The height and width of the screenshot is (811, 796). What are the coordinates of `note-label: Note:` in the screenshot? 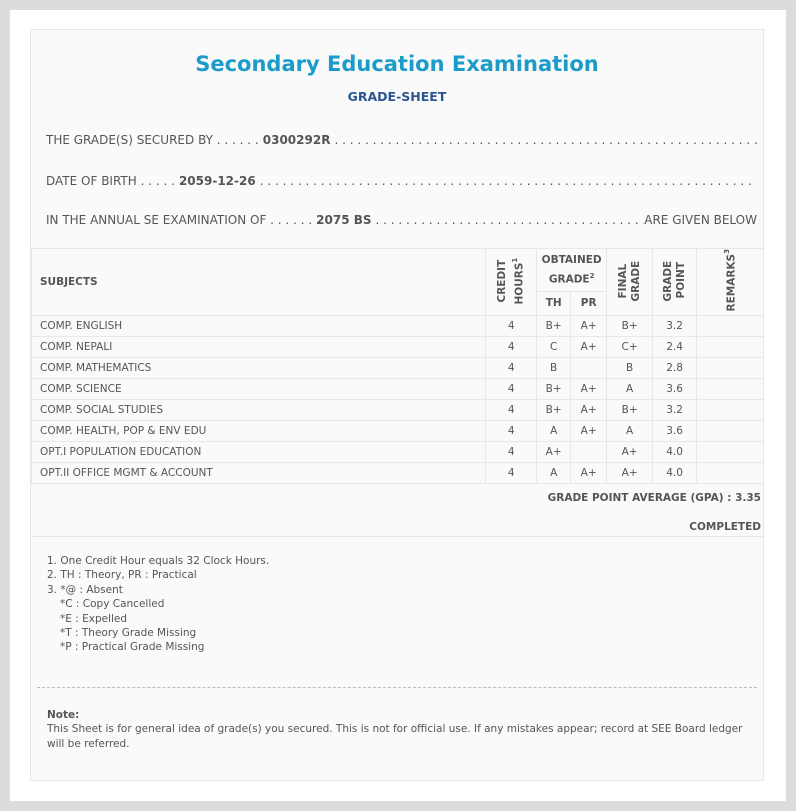 It's located at (63, 715).